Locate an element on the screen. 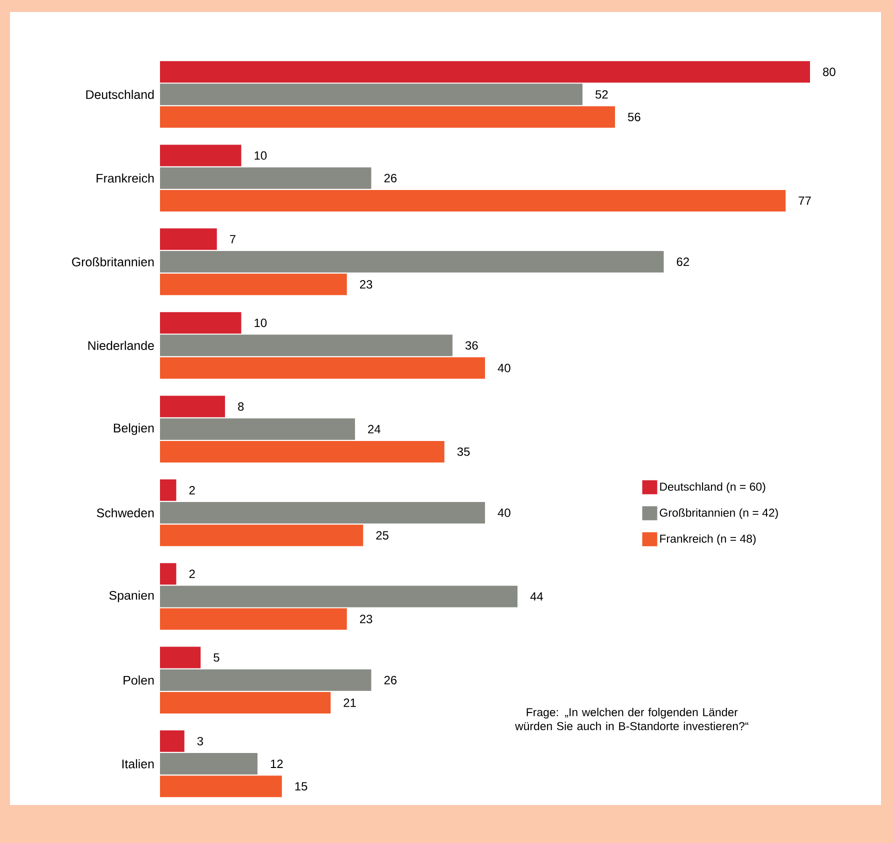  legend-label: Deutschland (n = 60) is located at coordinates (713, 488).